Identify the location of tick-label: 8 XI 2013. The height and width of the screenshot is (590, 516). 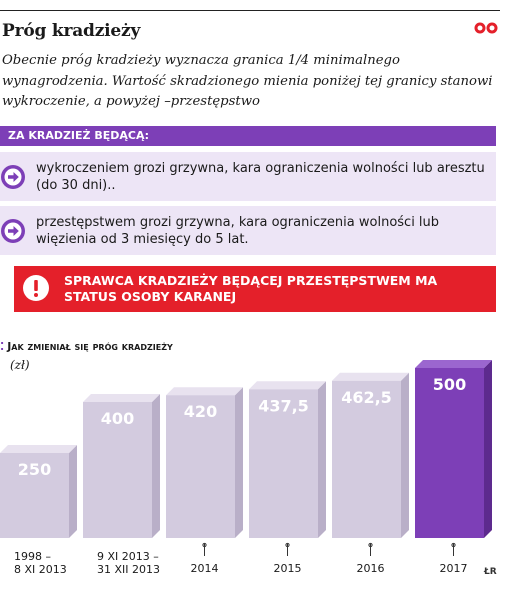
(40, 569).